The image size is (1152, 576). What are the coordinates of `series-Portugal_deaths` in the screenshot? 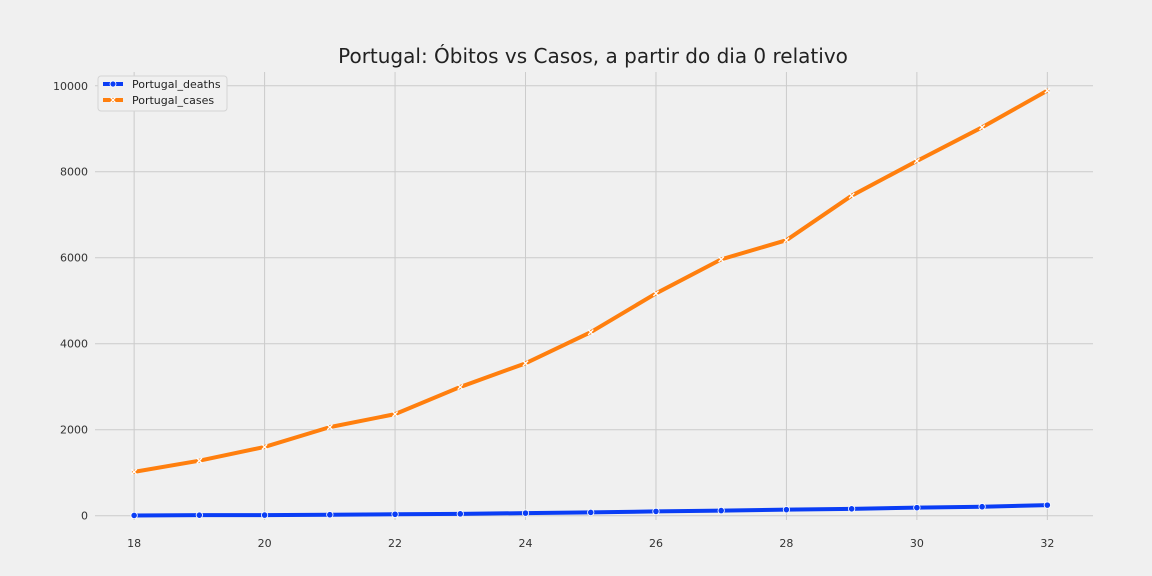 It's located at (590, 510).